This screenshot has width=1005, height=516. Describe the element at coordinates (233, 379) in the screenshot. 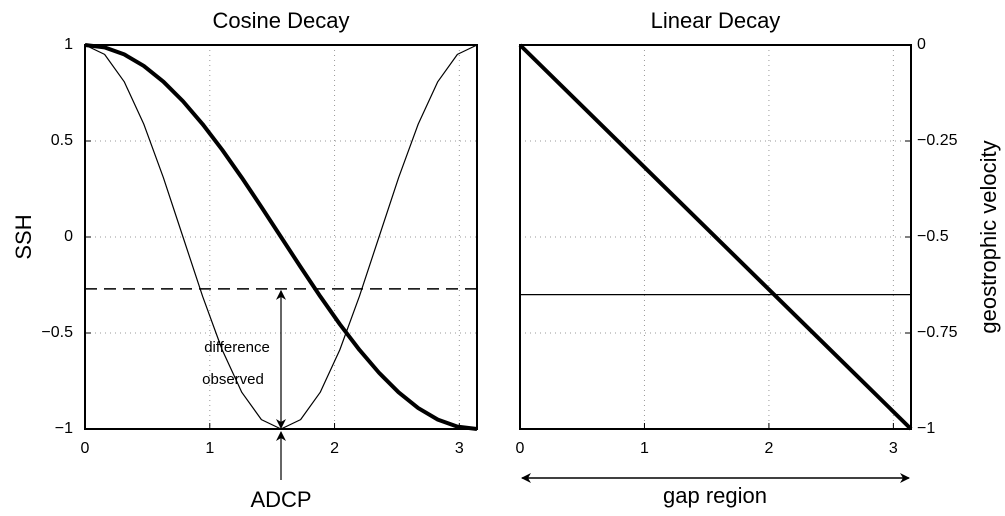

I see `annotation: observed` at that location.